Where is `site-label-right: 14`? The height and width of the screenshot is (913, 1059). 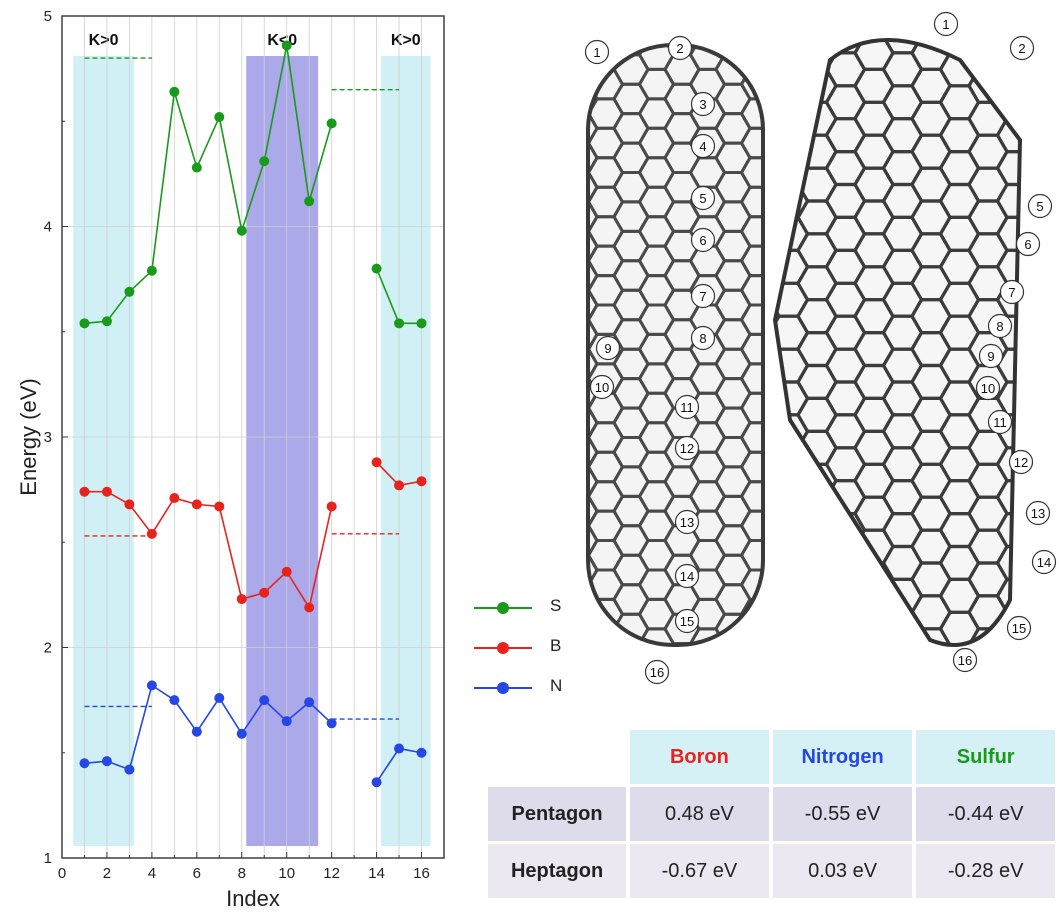 site-label-right: 14 is located at coordinates (1044, 562).